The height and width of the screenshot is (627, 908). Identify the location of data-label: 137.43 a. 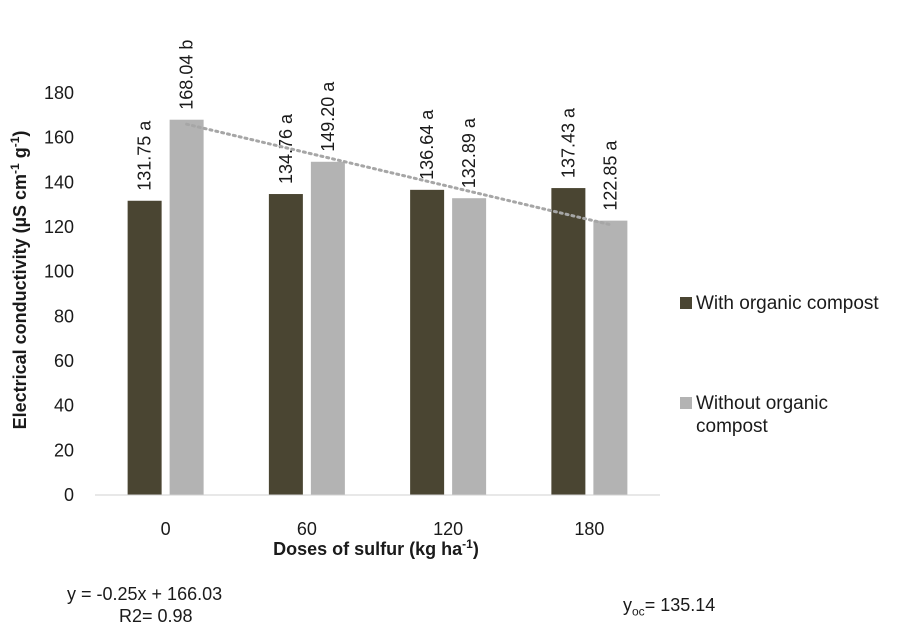
(568, 142).